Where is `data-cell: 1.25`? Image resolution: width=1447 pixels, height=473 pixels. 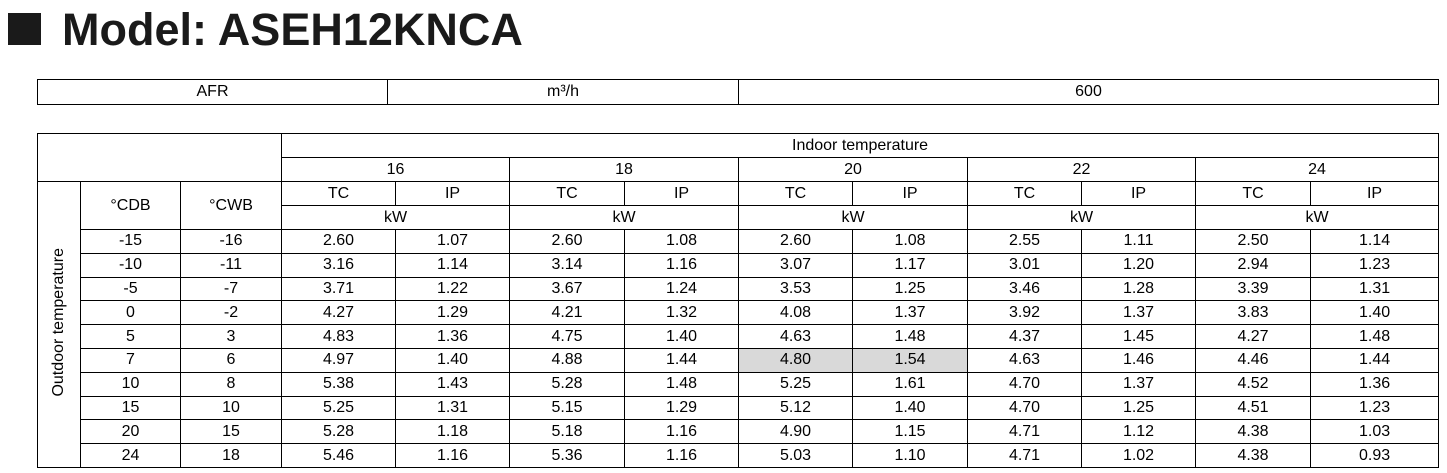 data-cell: 1.25 is located at coordinates (1139, 408).